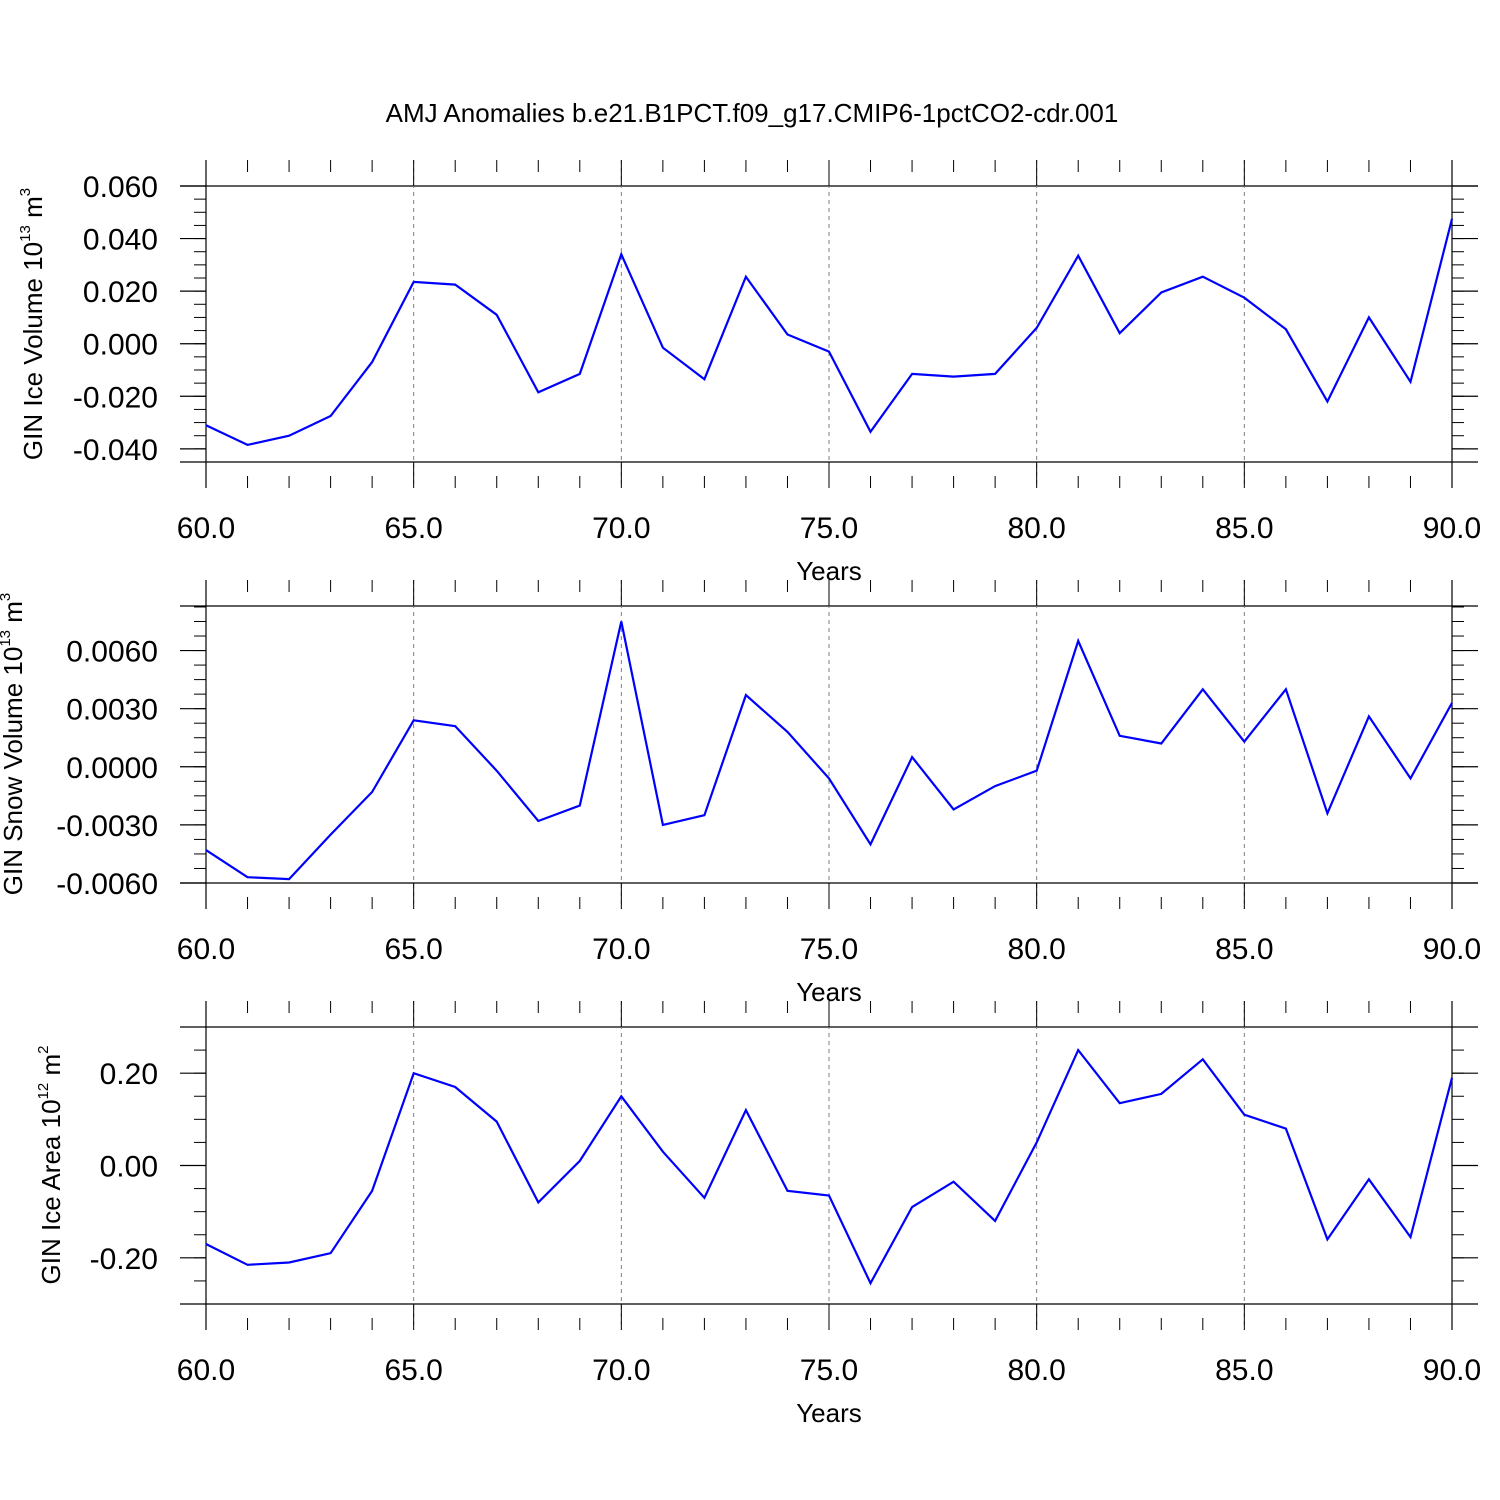 The height and width of the screenshot is (1500, 1500). What do you see at coordinates (115, 450) in the screenshot?
I see `y-tick-label: -0.040` at bounding box center [115, 450].